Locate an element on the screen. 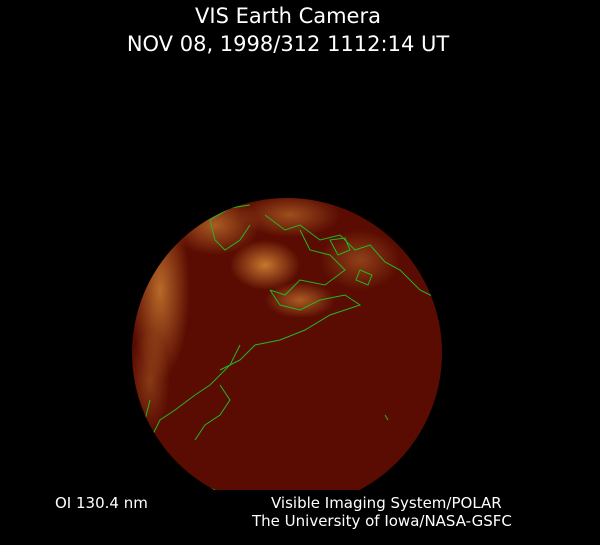 This screenshot has height=545, width=600. wavelength-label: OI 130.4 nm is located at coordinates (101, 503).